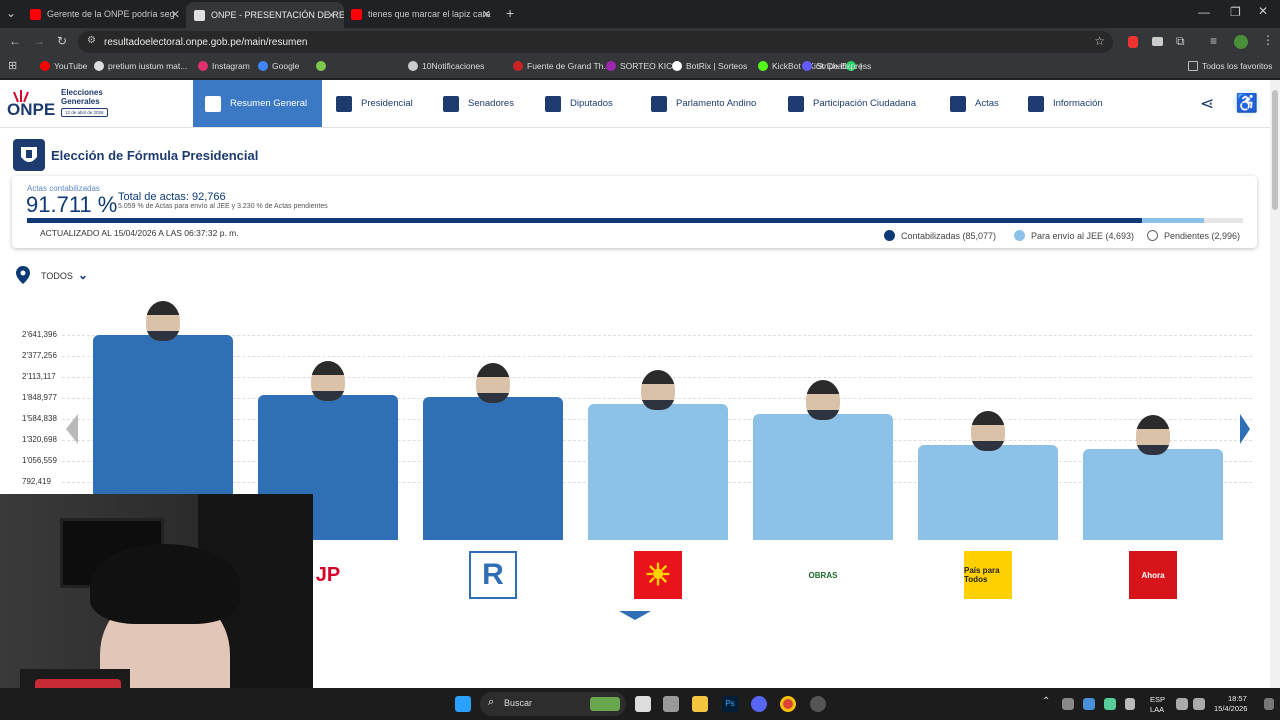 The height and width of the screenshot is (720, 1280). Describe the element at coordinates (36, 481) in the screenshot. I see `y-tick-label: 792,419` at that location.